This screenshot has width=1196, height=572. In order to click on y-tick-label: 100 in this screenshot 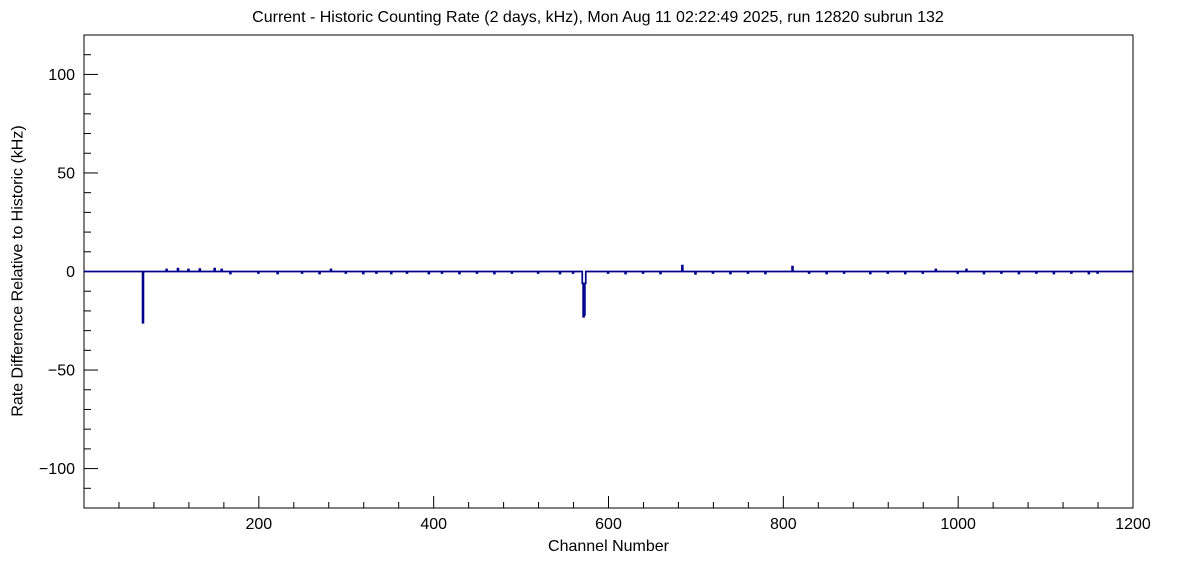, I will do `click(61, 75)`.